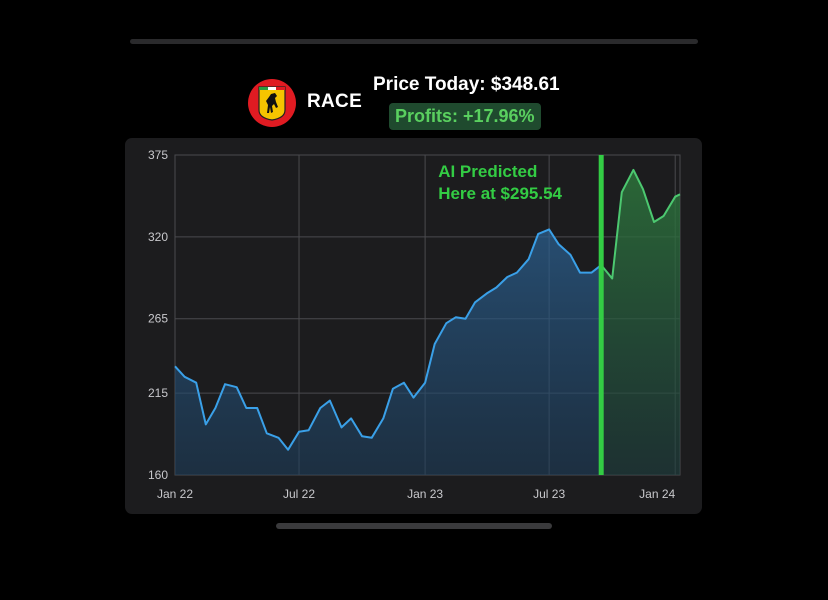 The width and height of the screenshot is (828, 600). I want to click on company-logo, so click(272, 103).